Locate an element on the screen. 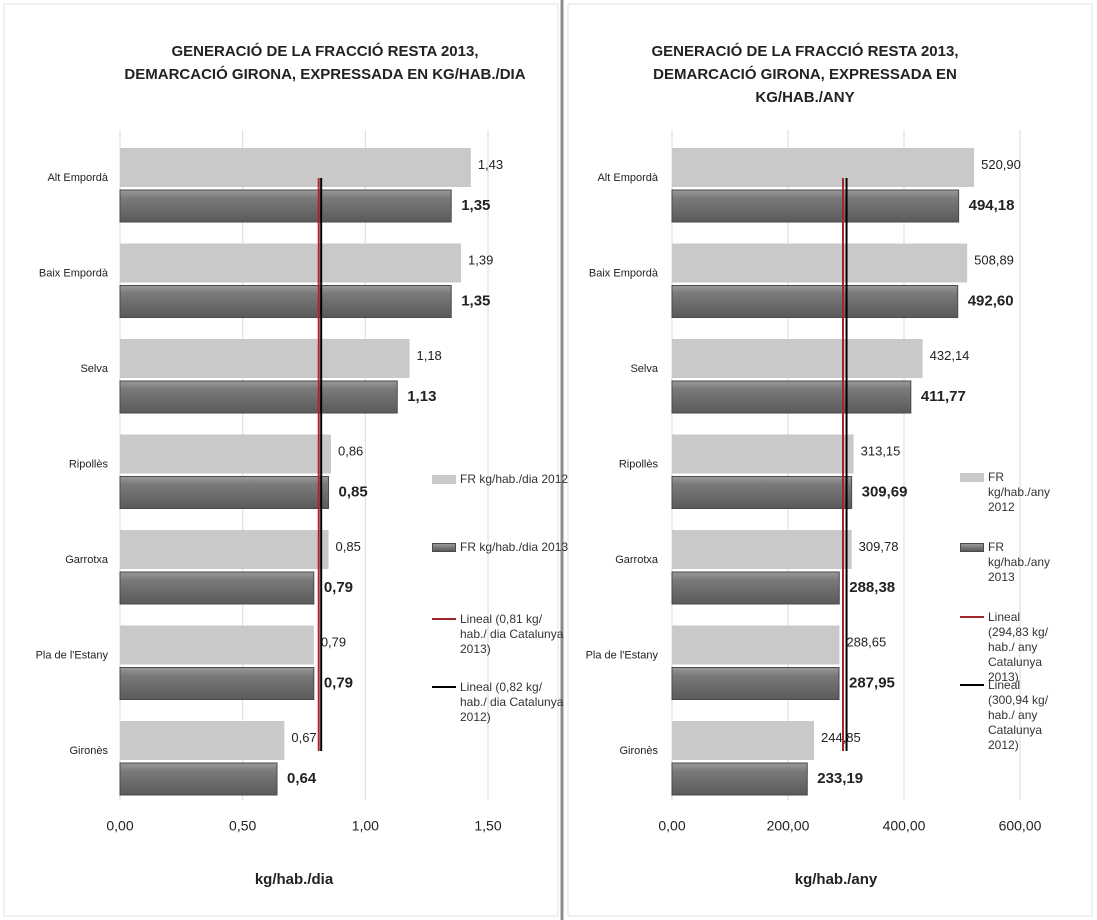 The image size is (1097, 920). x-tick-label: 1,00 is located at coordinates (365, 826).